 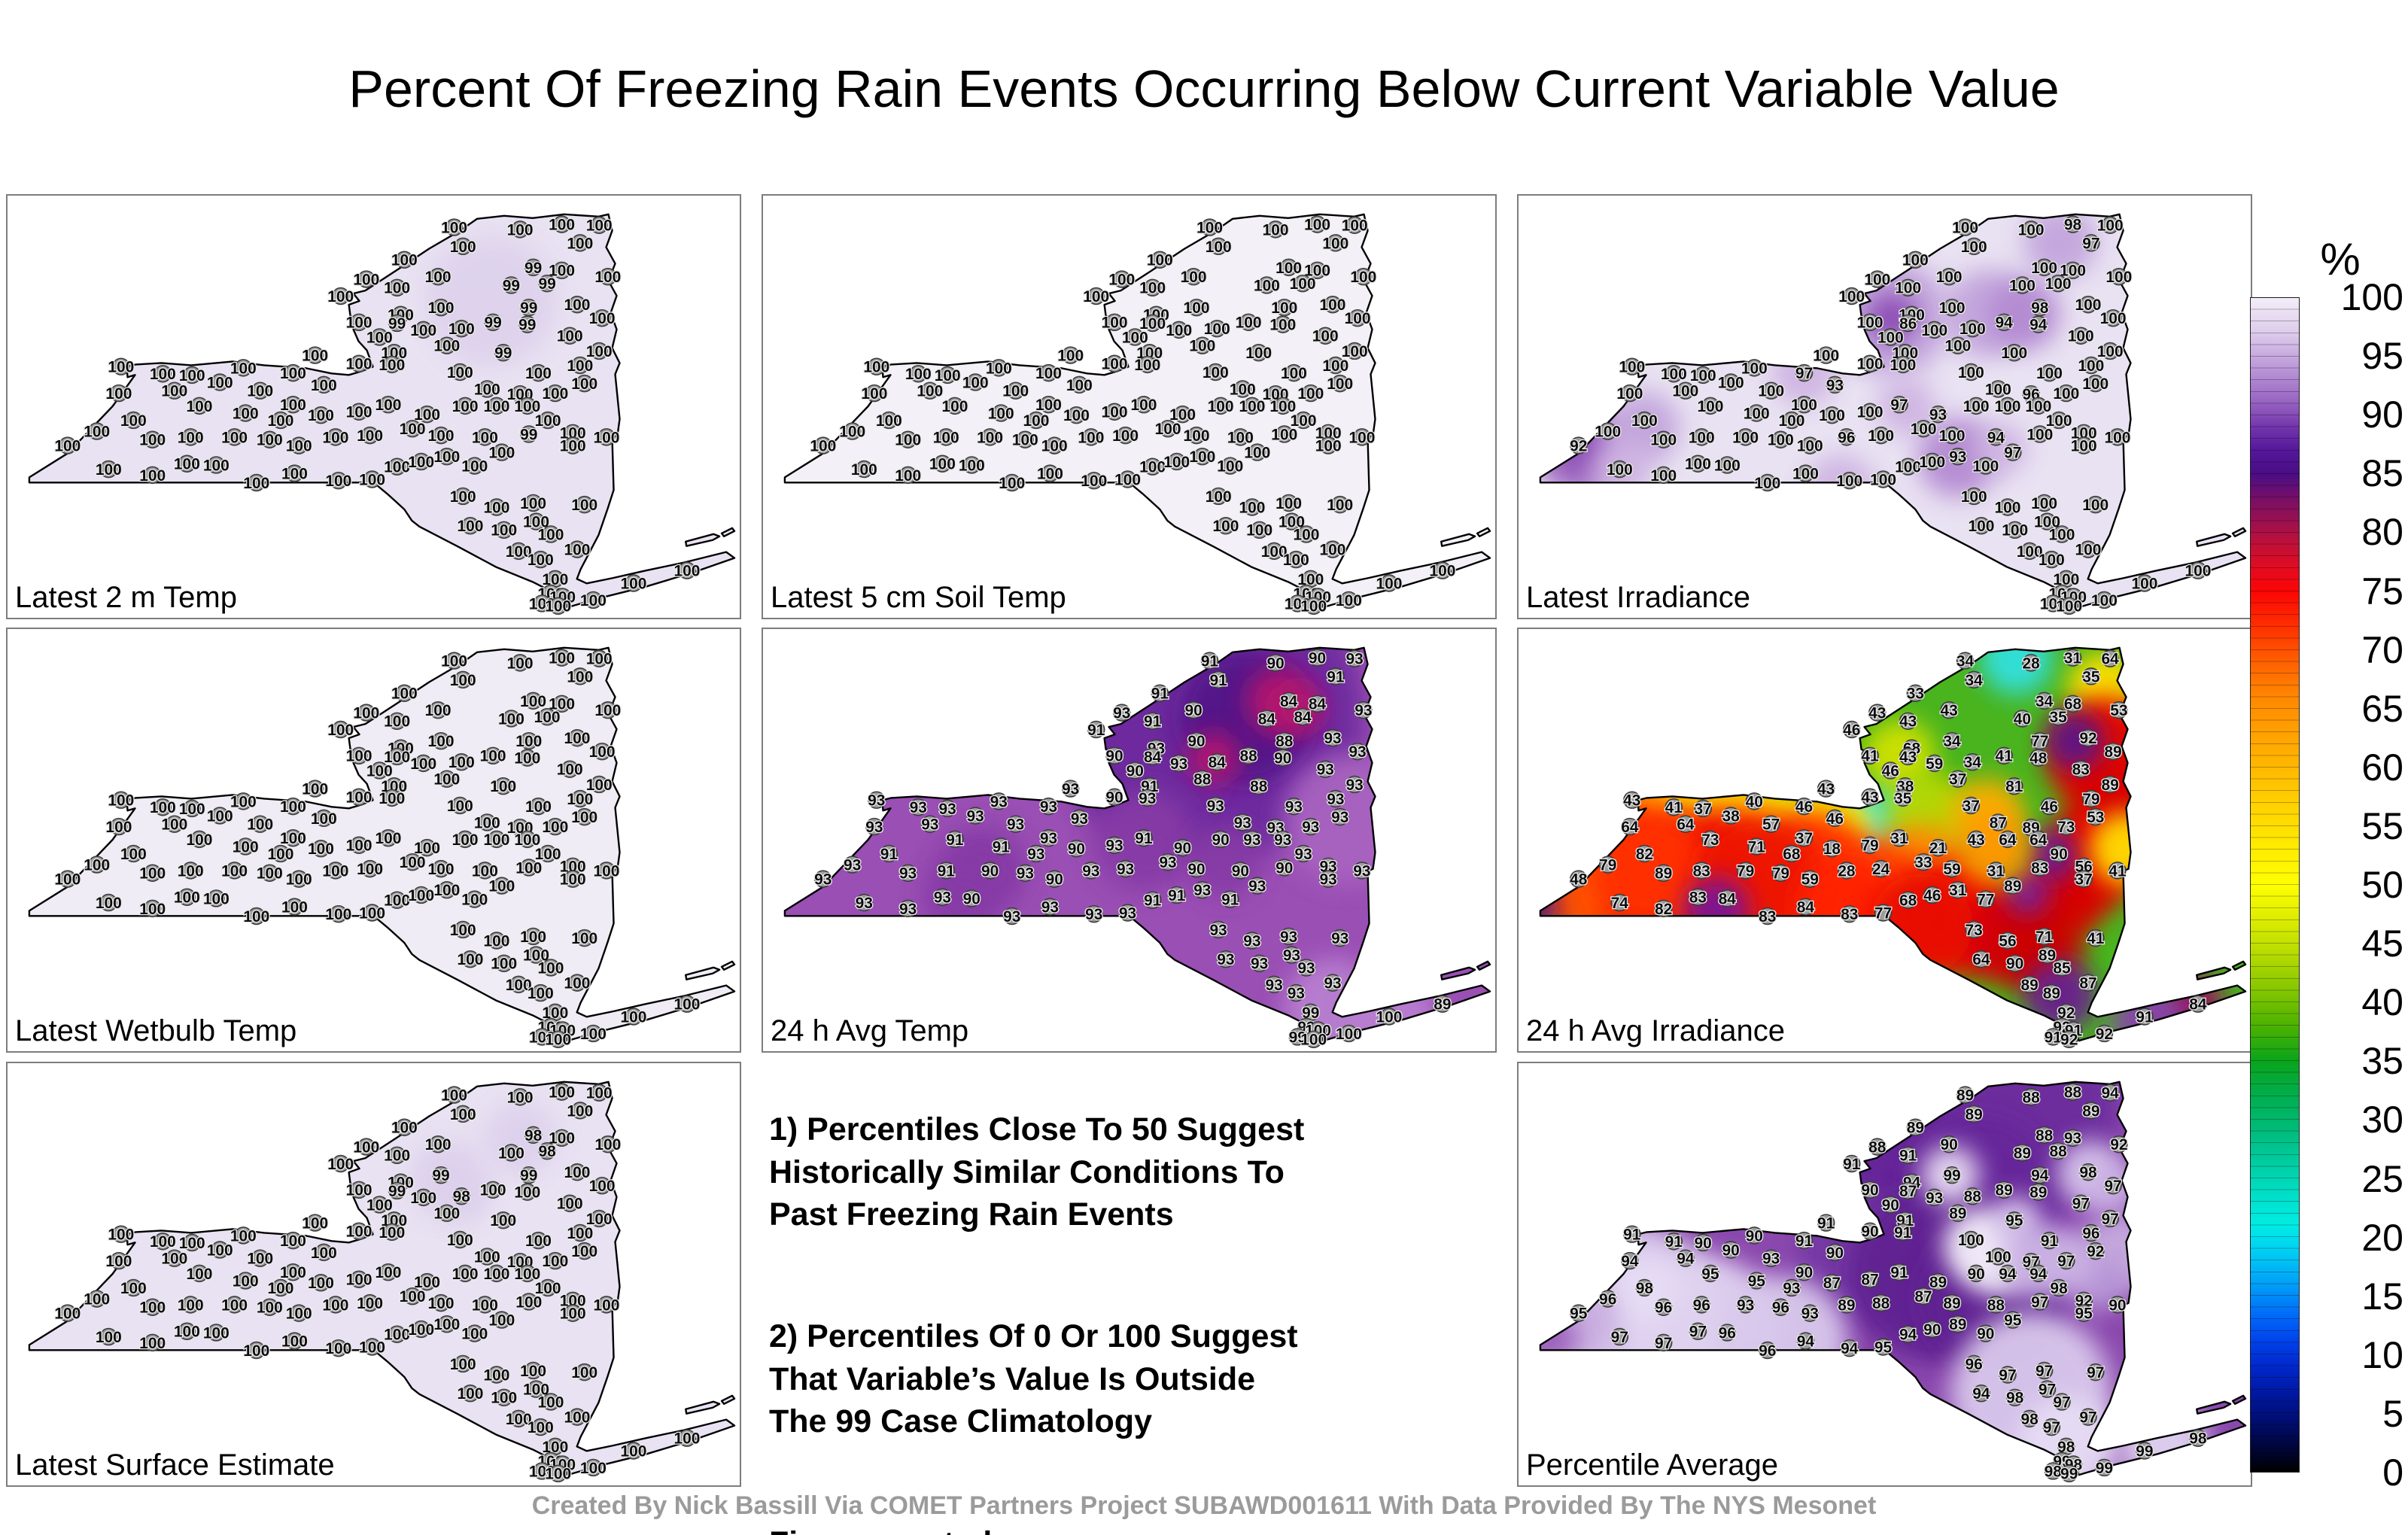 I want to click on panel-label: Latest Irradiance, so click(x=1638, y=597).